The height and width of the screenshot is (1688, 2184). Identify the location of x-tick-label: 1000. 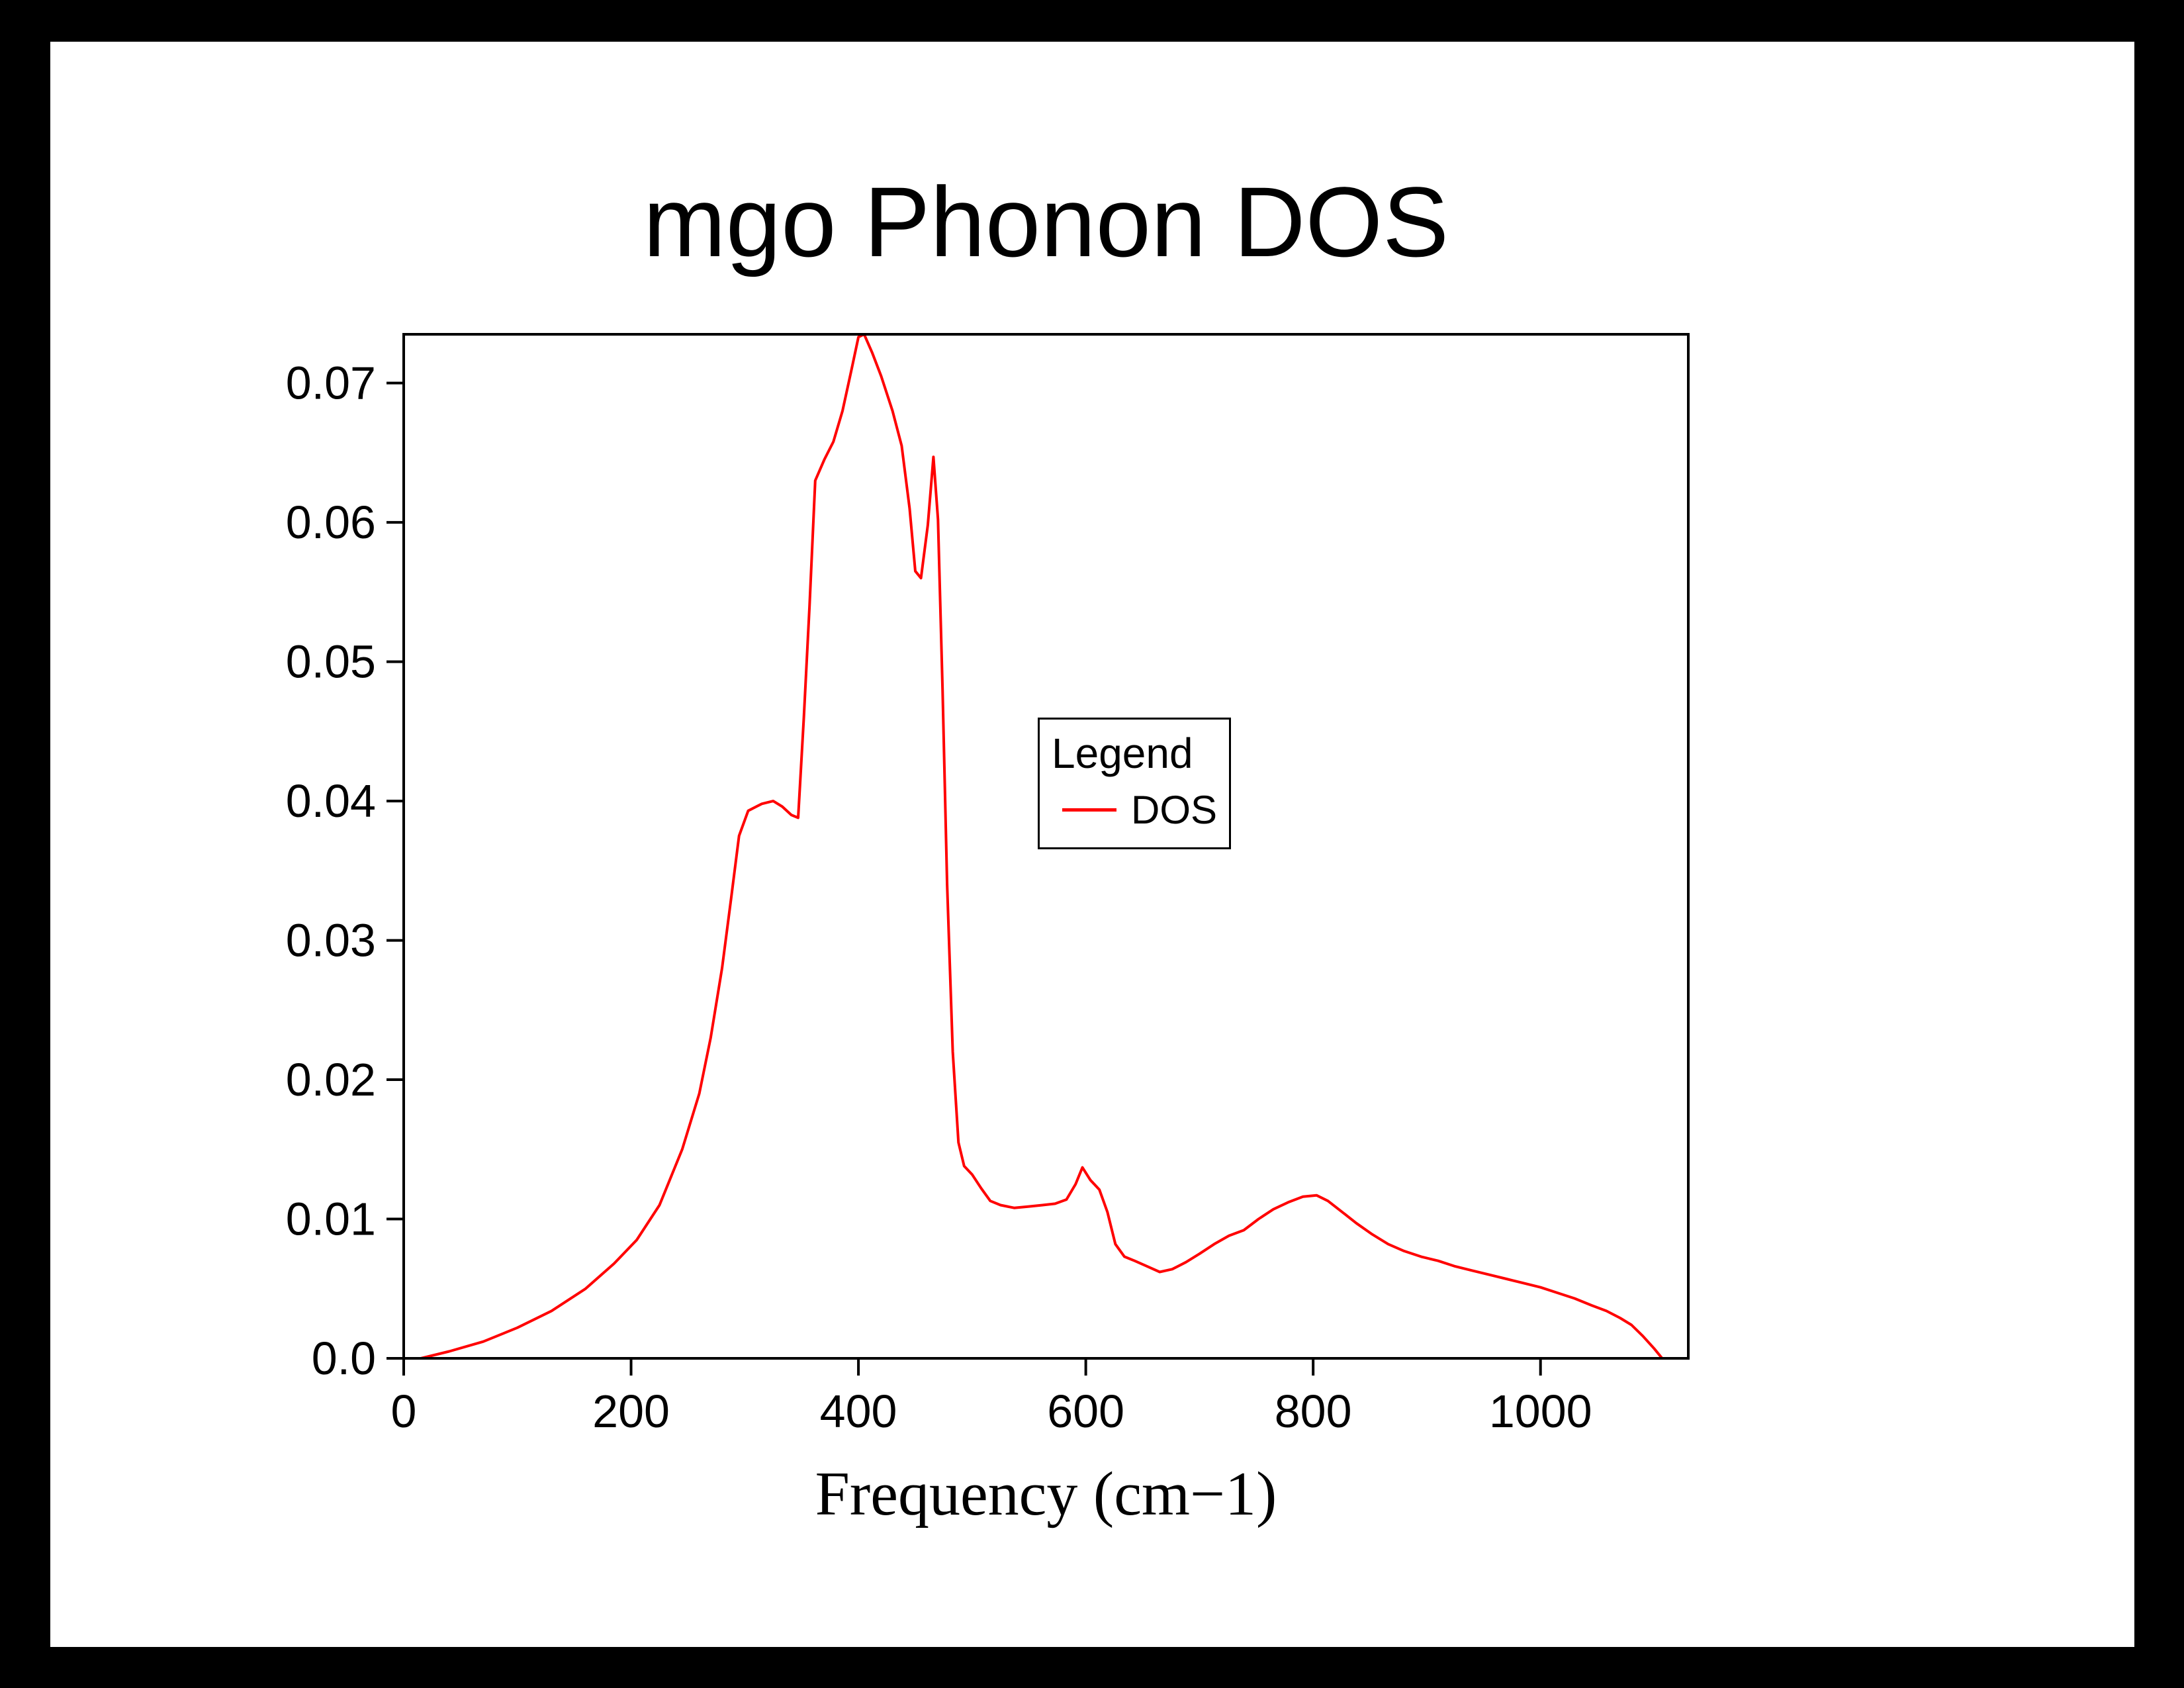
(1541, 1411).